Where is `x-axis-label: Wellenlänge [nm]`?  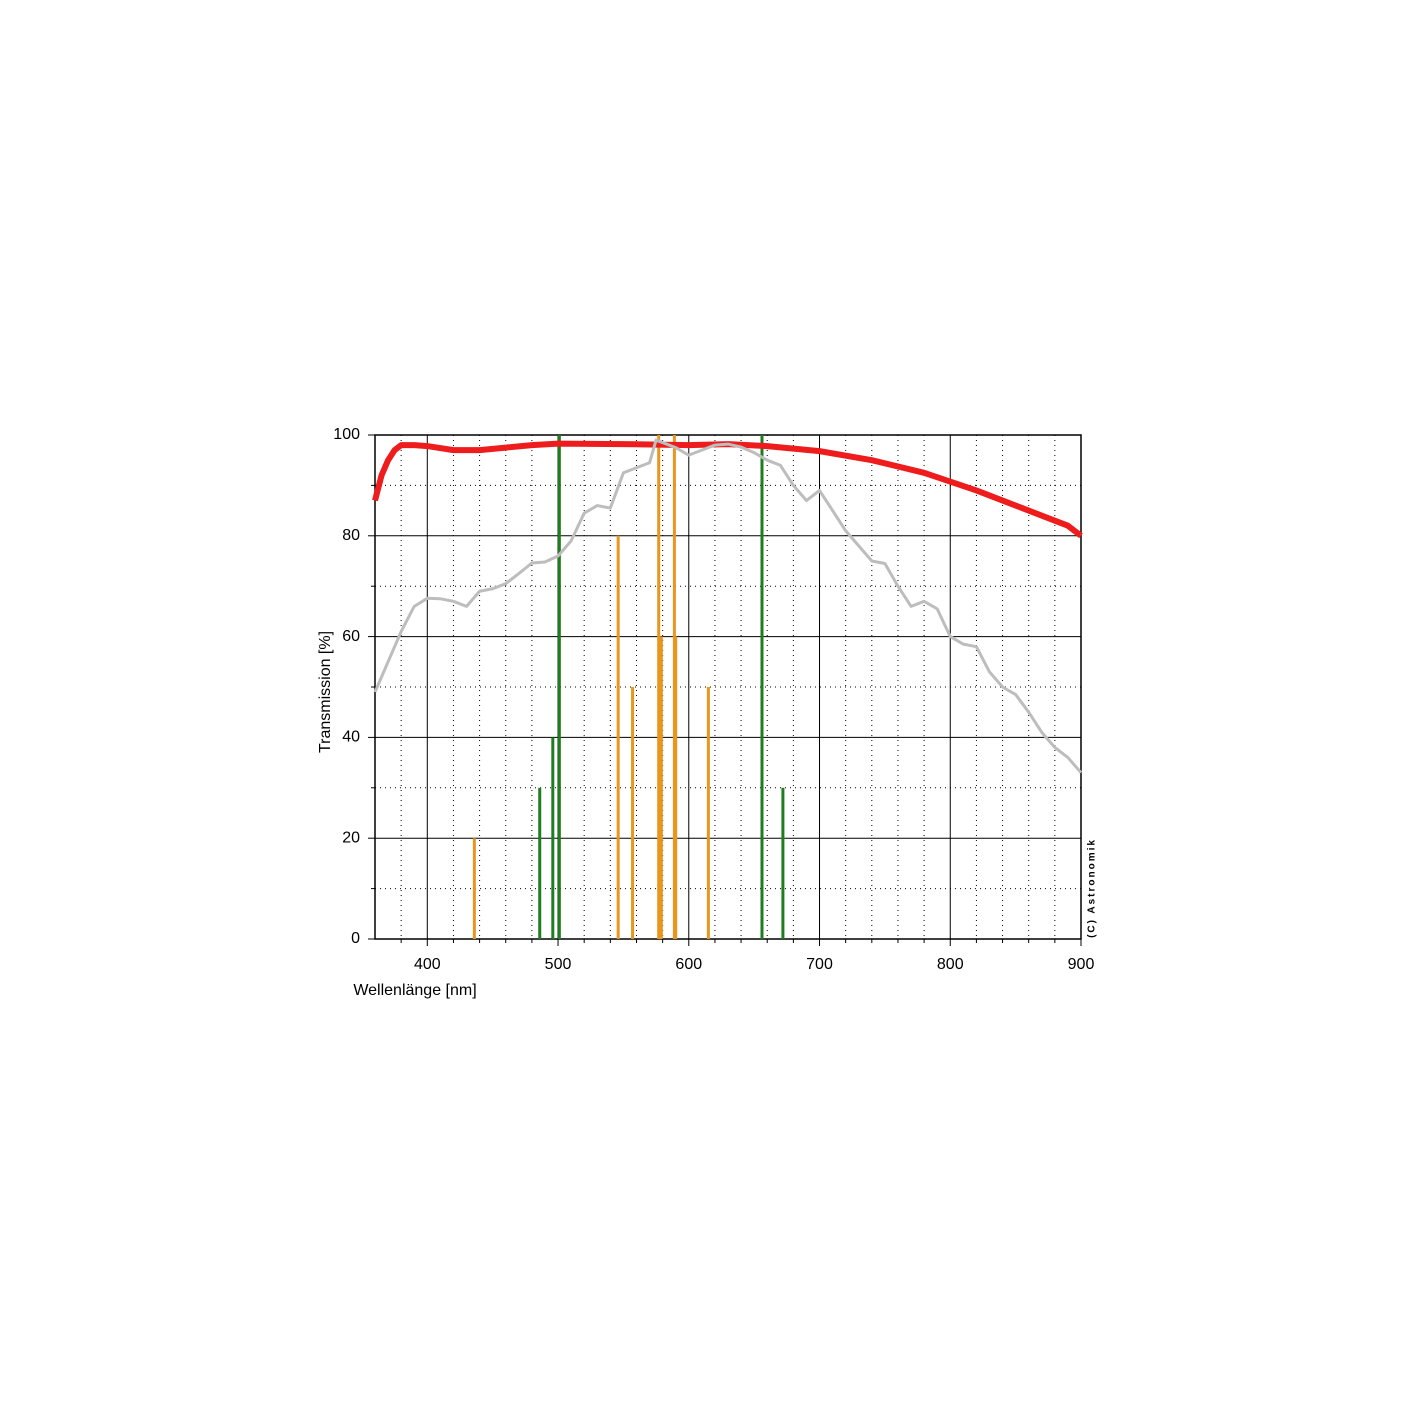 x-axis-label: Wellenlänge [nm] is located at coordinates (414, 990).